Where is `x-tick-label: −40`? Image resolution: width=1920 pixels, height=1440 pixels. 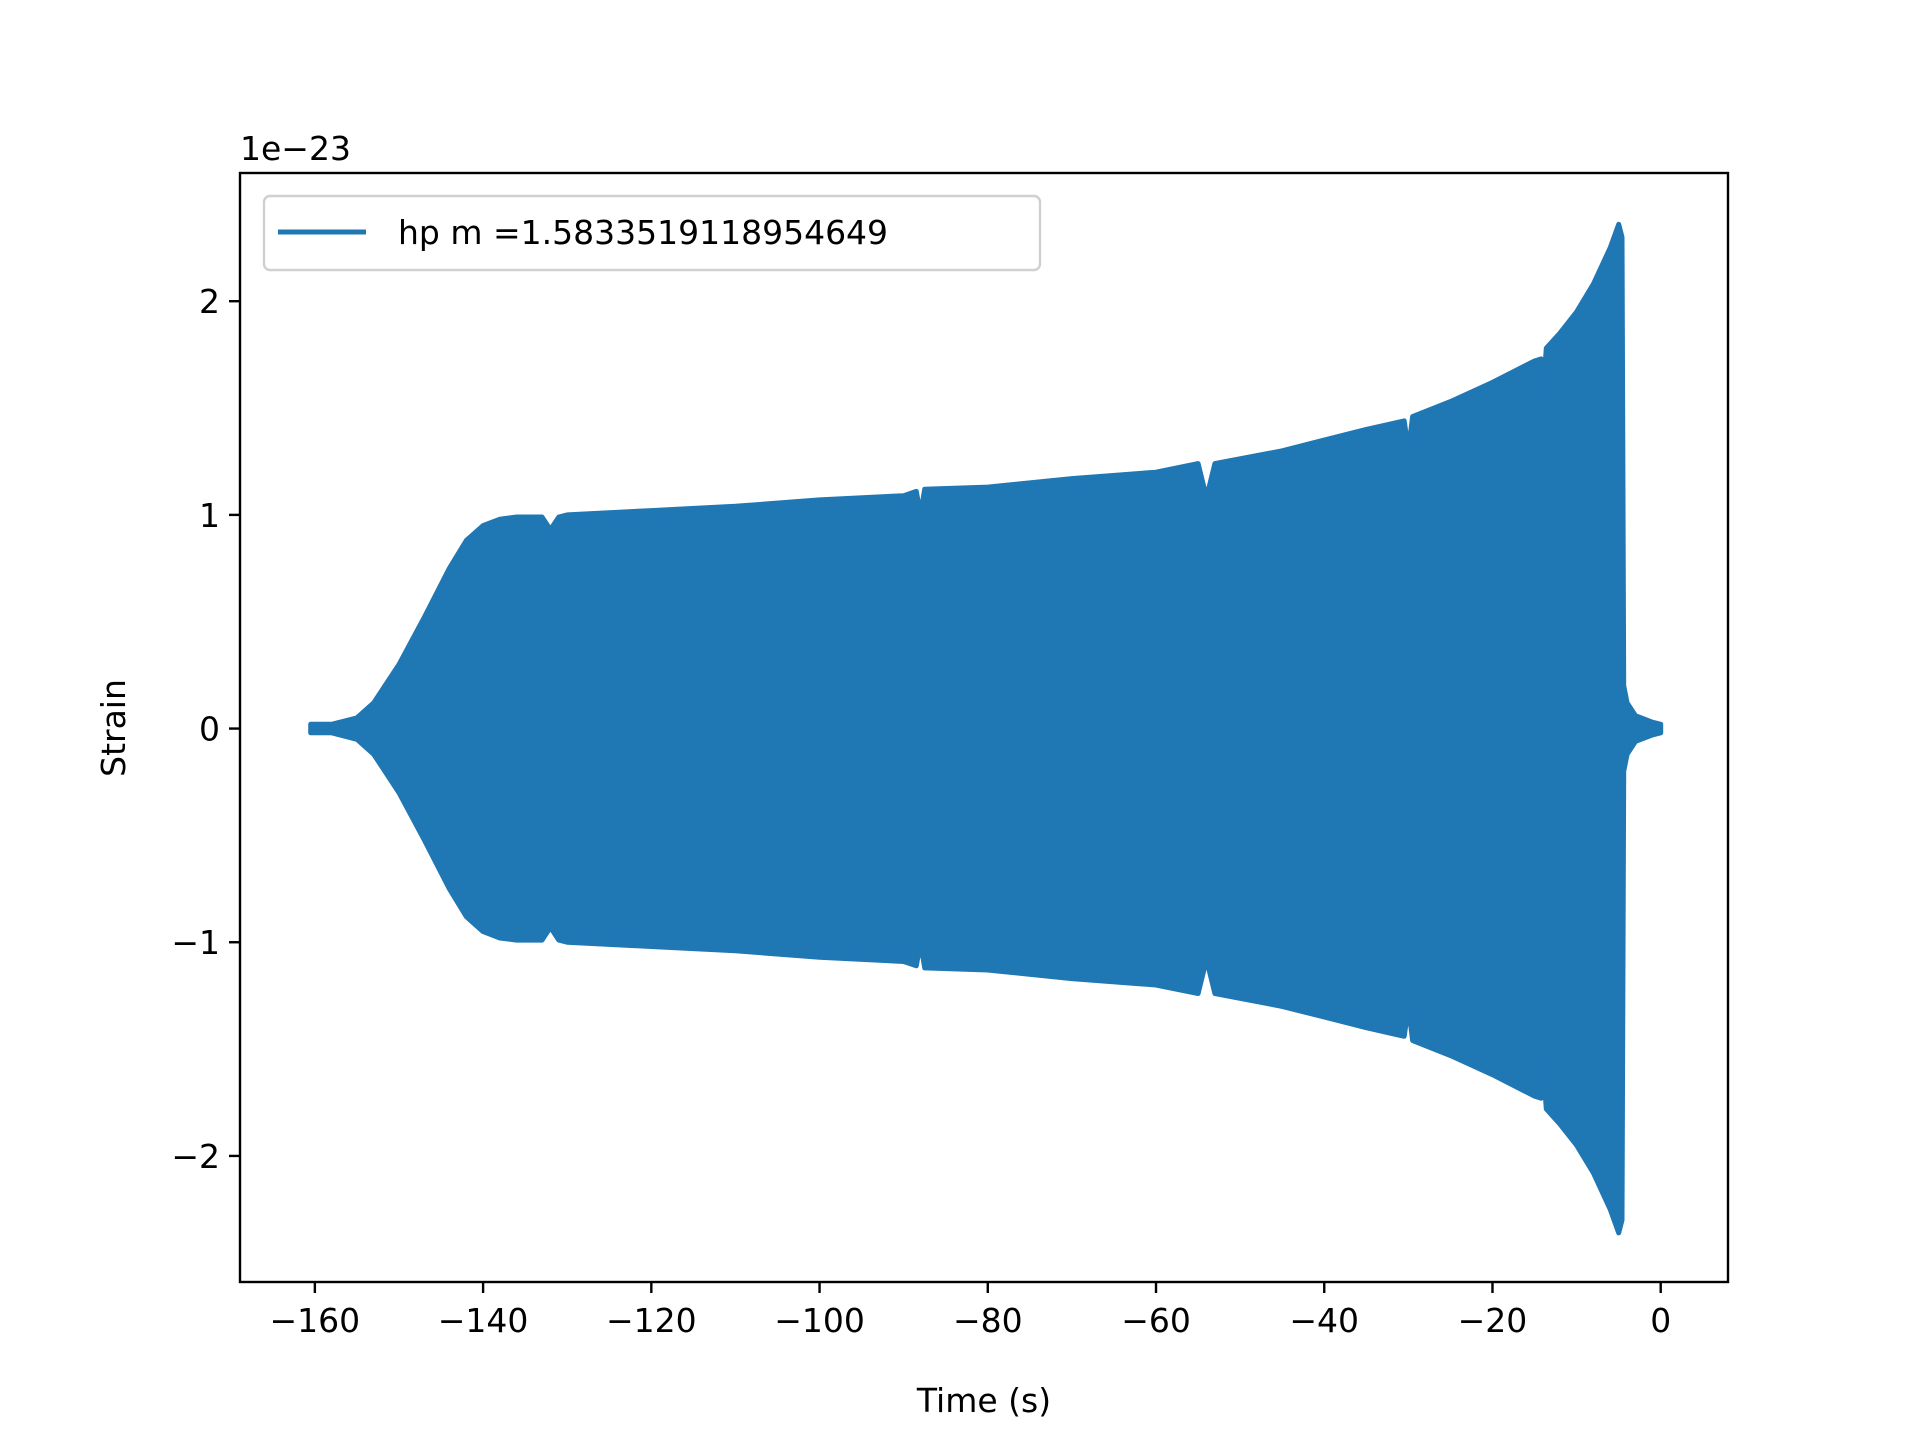 x-tick-label: −40 is located at coordinates (1324, 1320).